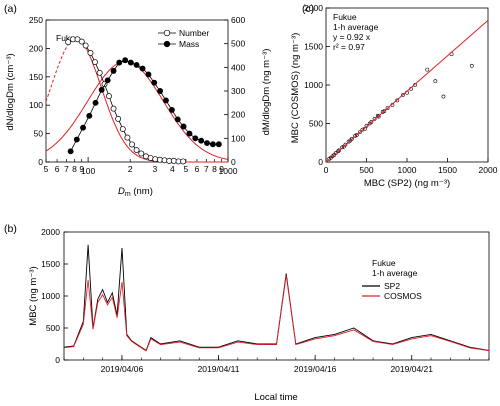 Image resolution: width=500 pixels, height=406 pixels. What do you see at coordinates (233, 162) in the screenshot?
I see `panel-a-y-right-tick-label: 0` at bounding box center [233, 162].